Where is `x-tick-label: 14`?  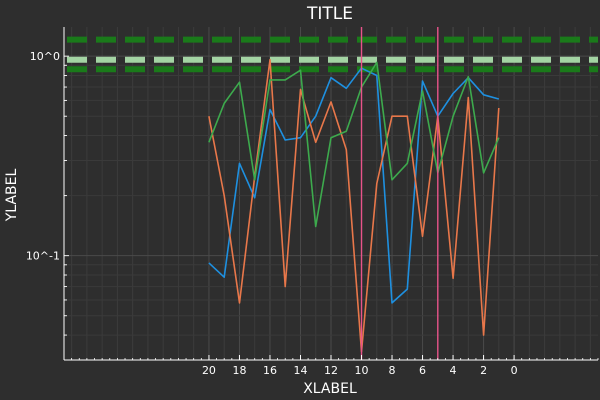
x-tick-label: 14 is located at coordinates (300, 370).